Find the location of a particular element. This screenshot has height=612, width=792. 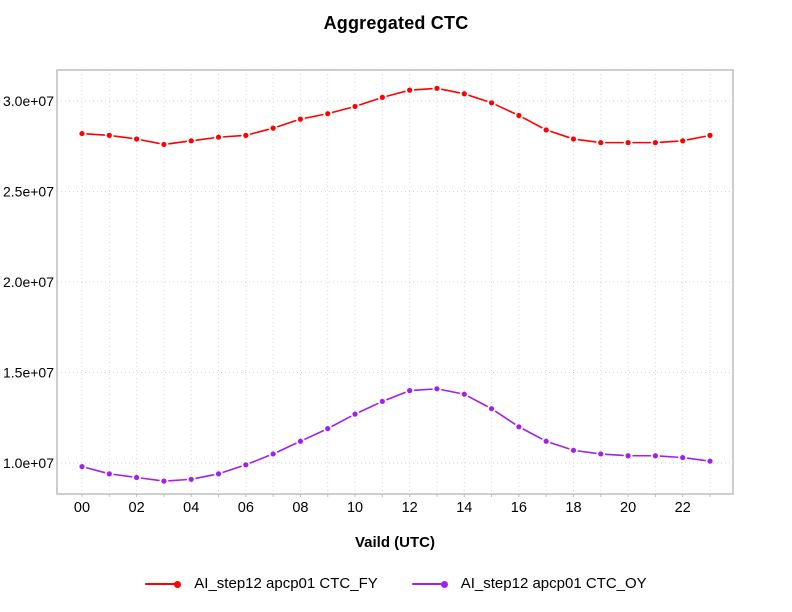

y-tick-label: 1.5e+07 is located at coordinates (28, 373).